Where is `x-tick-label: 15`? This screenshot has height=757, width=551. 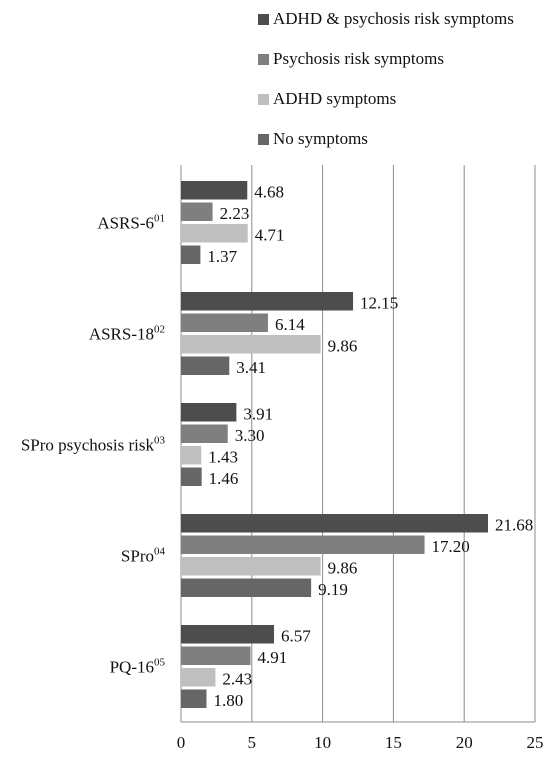
x-tick-label: 15 is located at coordinates (393, 742).